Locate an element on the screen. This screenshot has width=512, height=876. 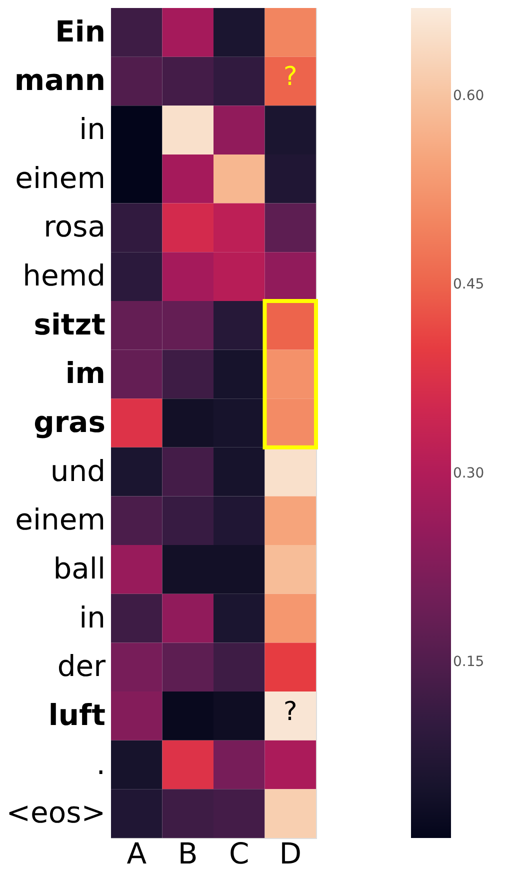
y-tick-label: der is located at coordinates (81, 666).